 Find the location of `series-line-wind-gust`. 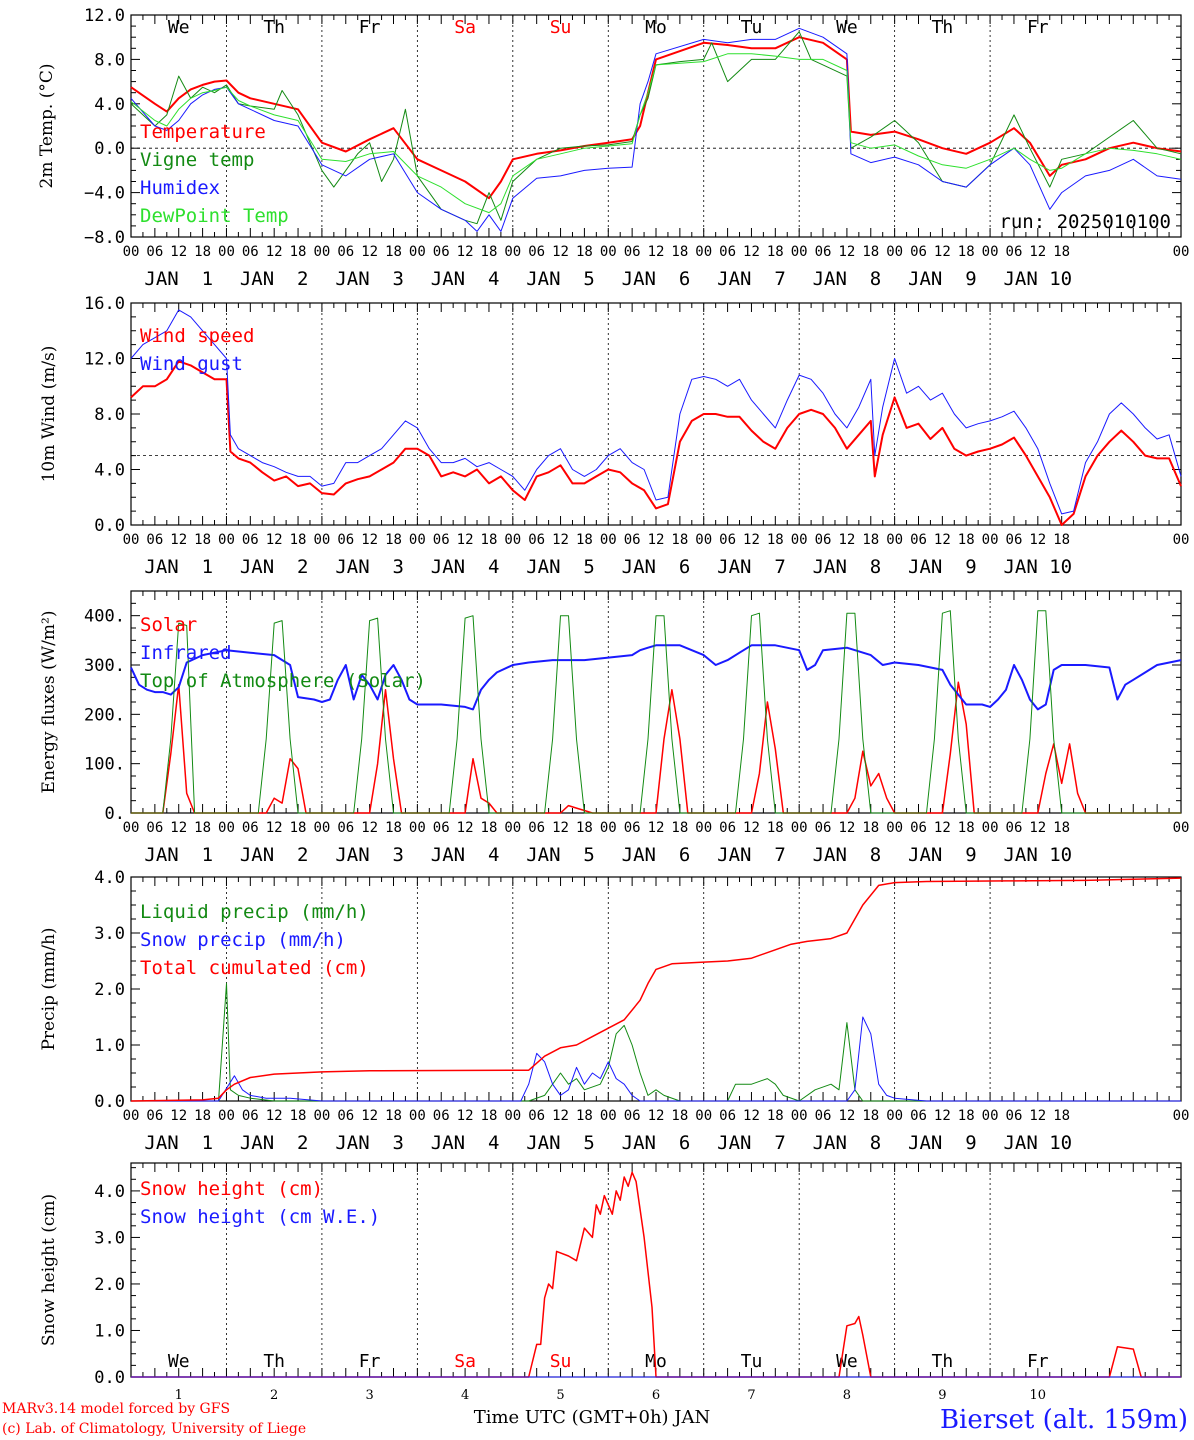

series-line-wind-gust is located at coordinates (656, 412).